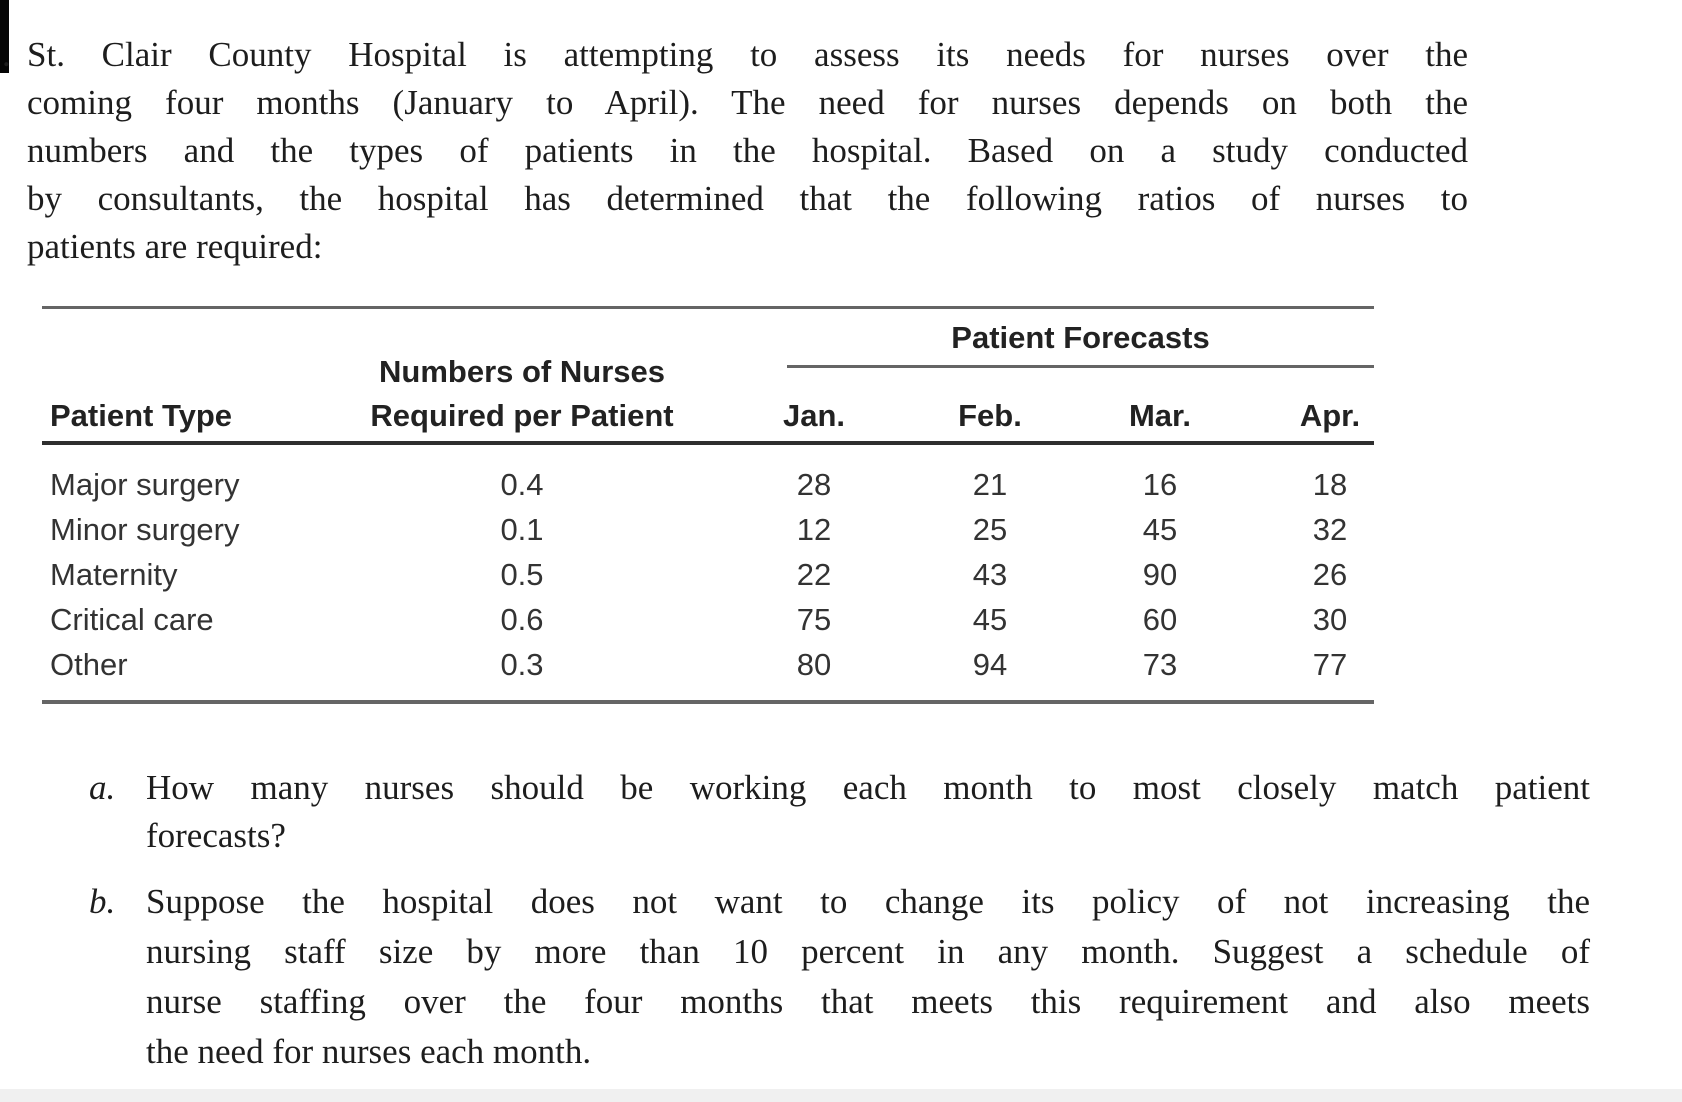 The height and width of the screenshot is (1102, 1682). What do you see at coordinates (1330, 529) in the screenshot?
I see `cell-apr: 32` at bounding box center [1330, 529].